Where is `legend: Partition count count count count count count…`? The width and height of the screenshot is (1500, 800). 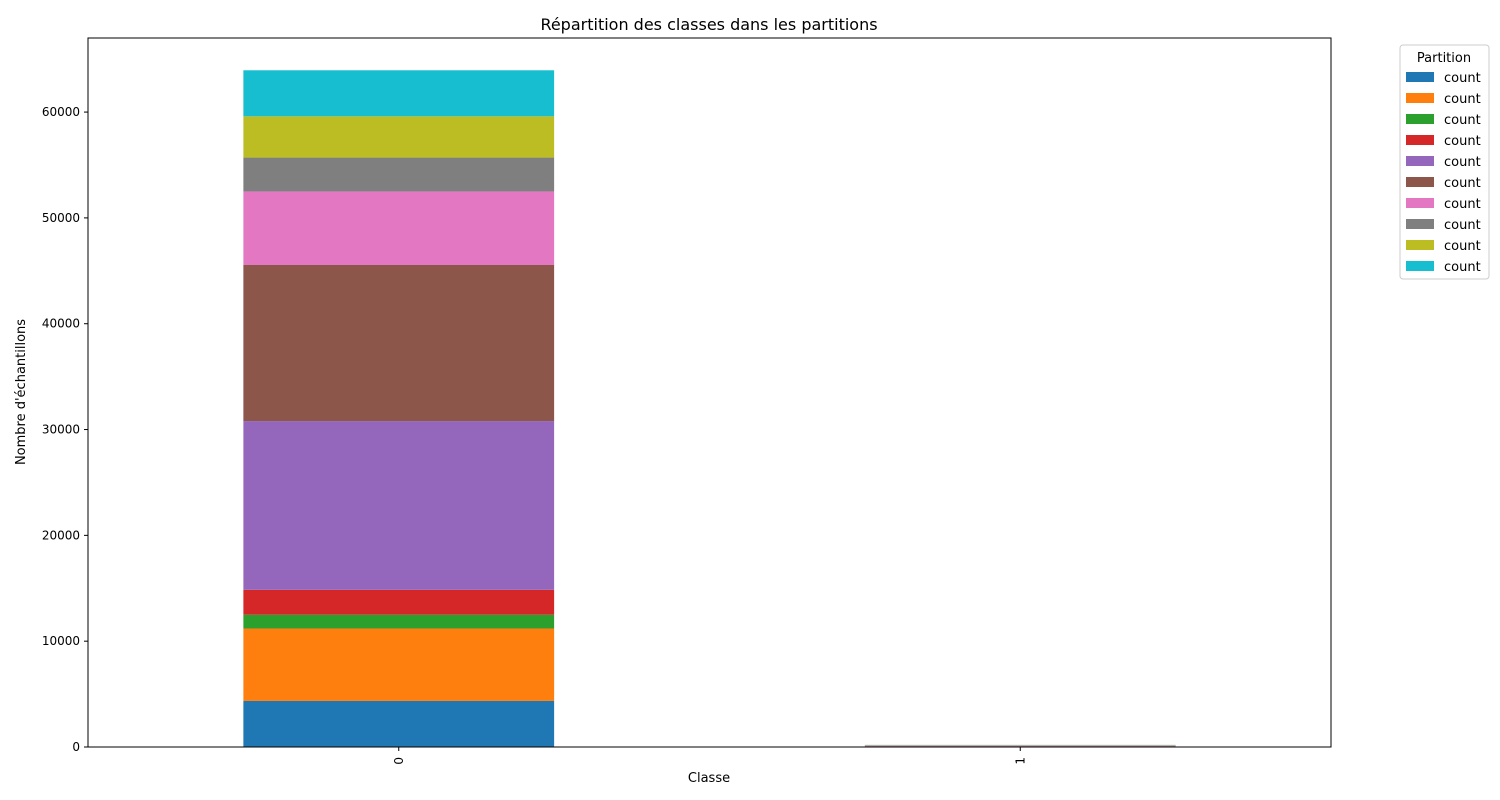
legend: Partition count count count count count count… is located at coordinates (1444, 162).